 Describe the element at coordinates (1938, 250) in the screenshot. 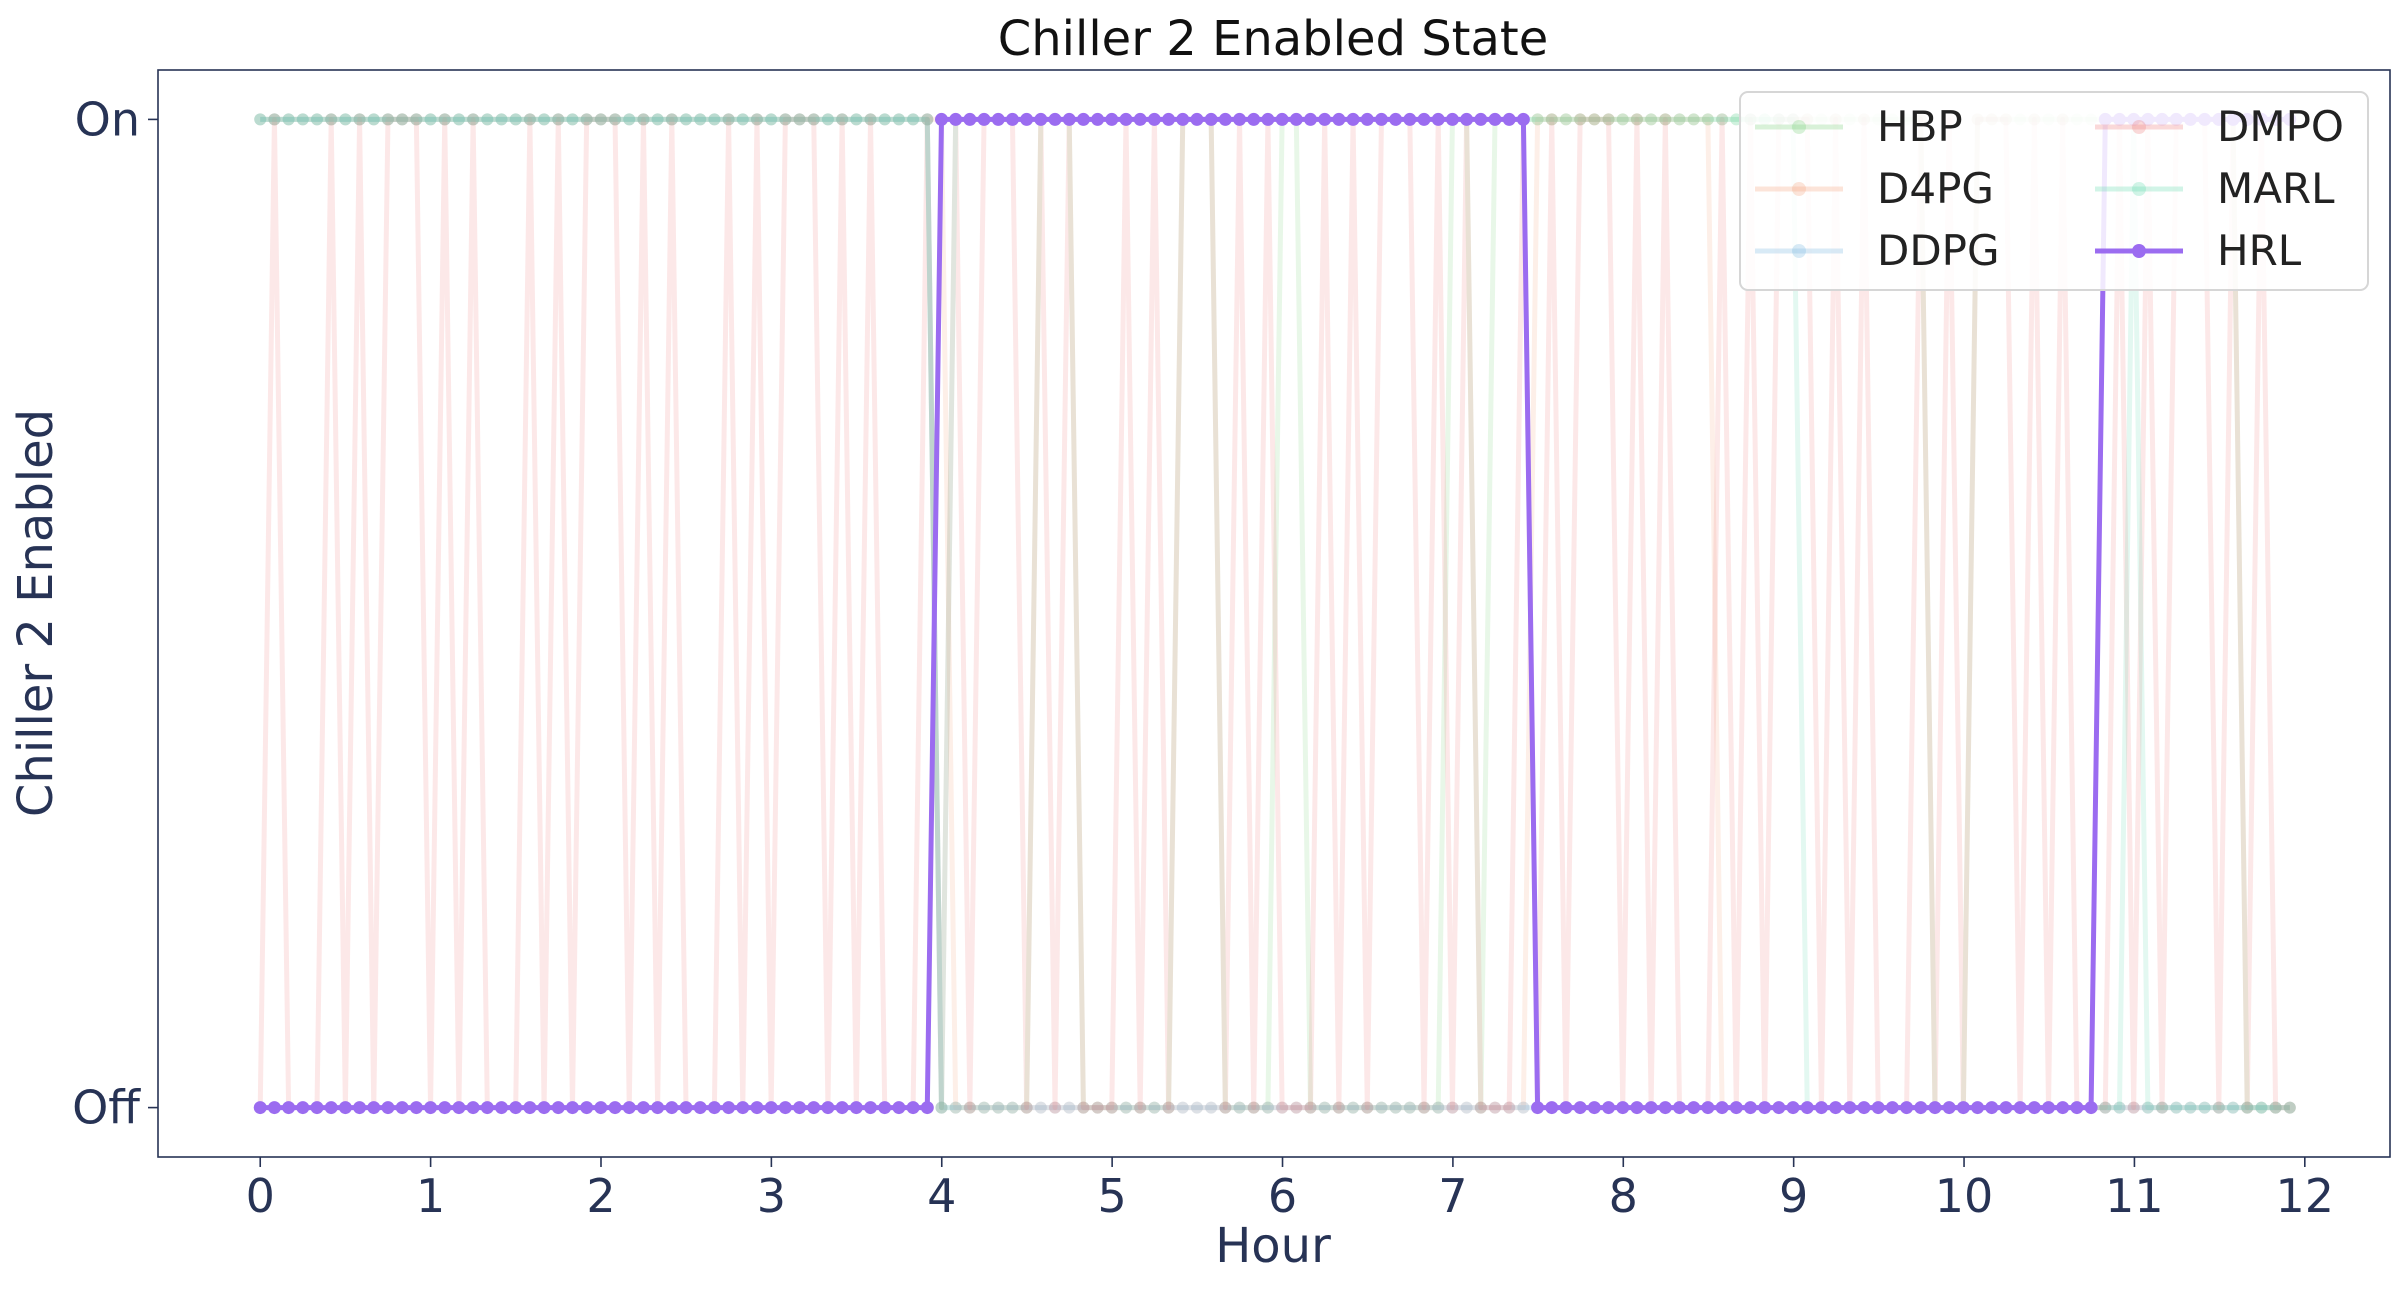

I see `legend-label: DDPG` at that location.